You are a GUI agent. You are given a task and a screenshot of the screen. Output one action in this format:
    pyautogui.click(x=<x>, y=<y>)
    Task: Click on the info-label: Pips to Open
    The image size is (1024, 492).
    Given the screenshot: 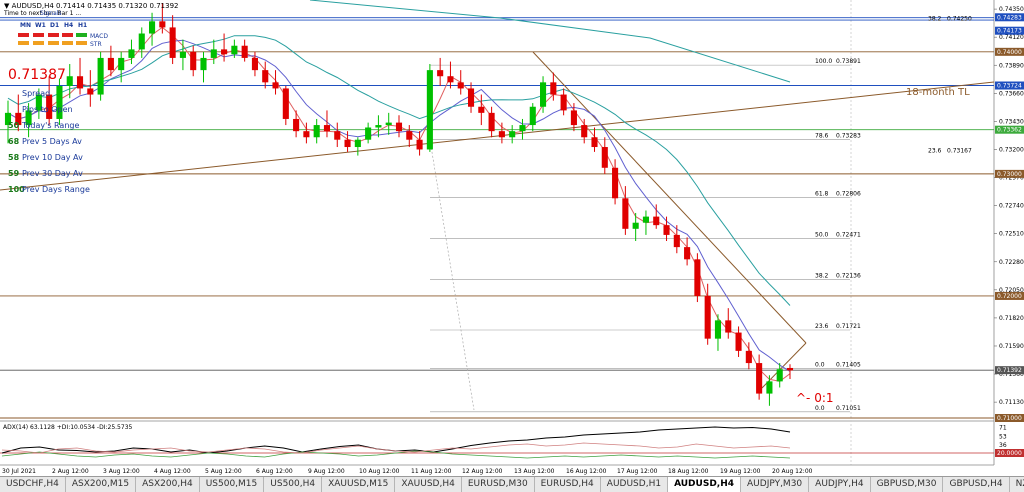 What is the action you would take?
    pyautogui.click(x=47, y=109)
    